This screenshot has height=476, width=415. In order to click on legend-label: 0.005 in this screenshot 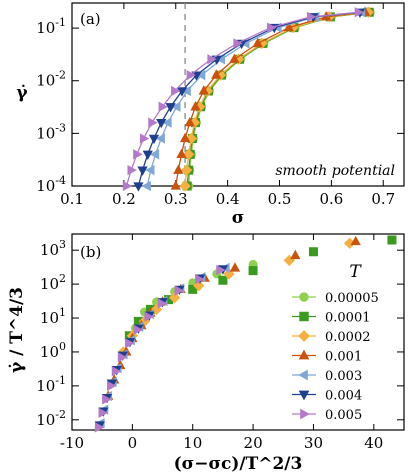, I will do `click(343, 415)`.